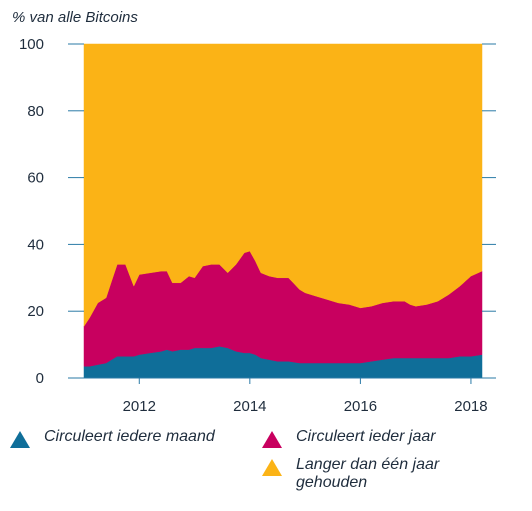 The height and width of the screenshot is (511, 532). What do you see at coordinates (368, 473) in the screenshot?
I see `legend-label: Langer dan één jaar gehouden` at bounding box center [368, 473].